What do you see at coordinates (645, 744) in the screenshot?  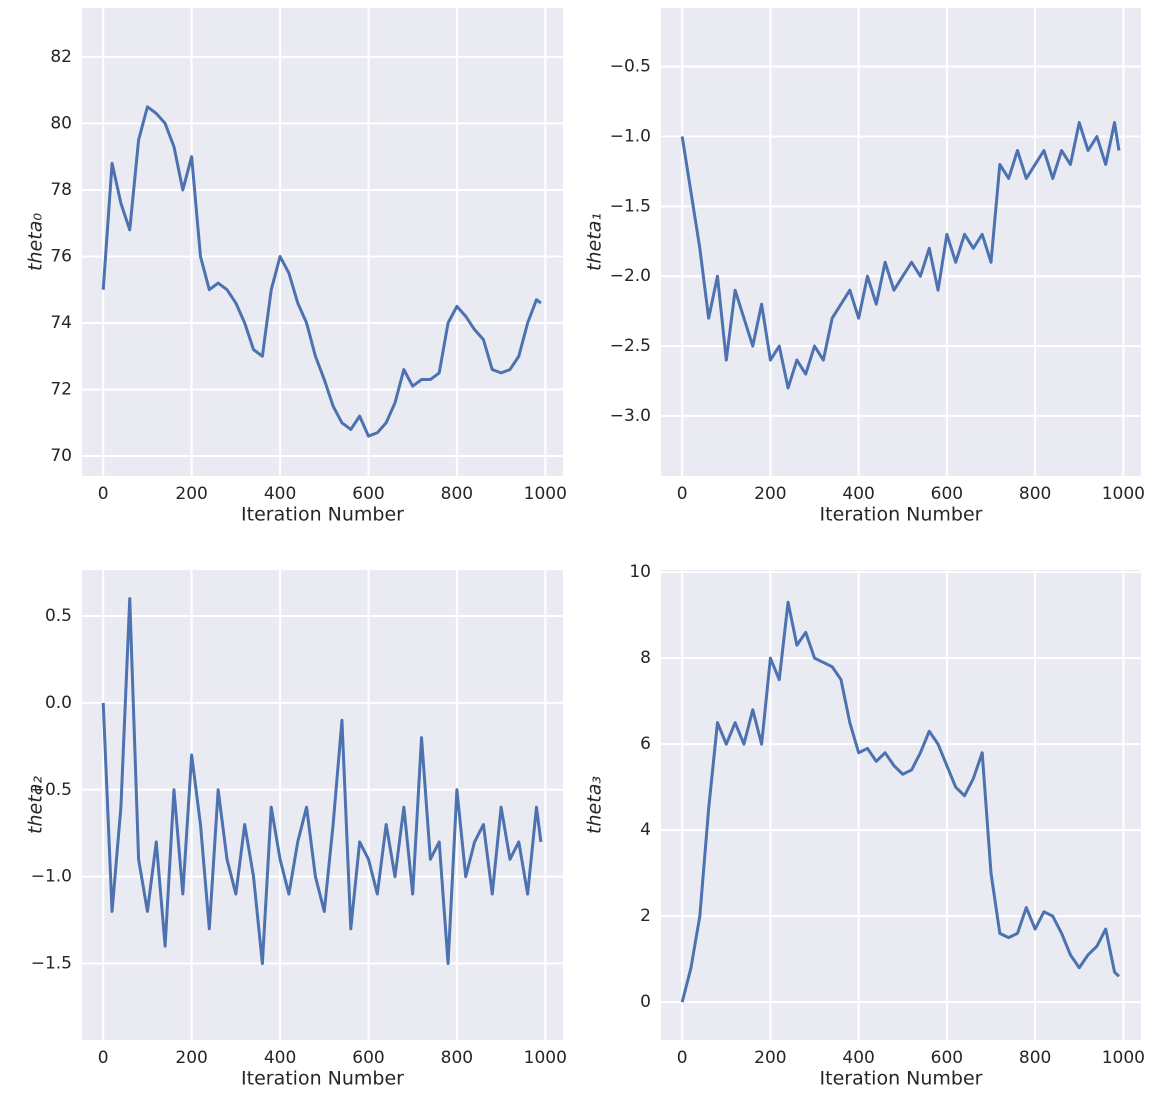 I see `y-tick-label: 6` at bounding box center [645, 744].